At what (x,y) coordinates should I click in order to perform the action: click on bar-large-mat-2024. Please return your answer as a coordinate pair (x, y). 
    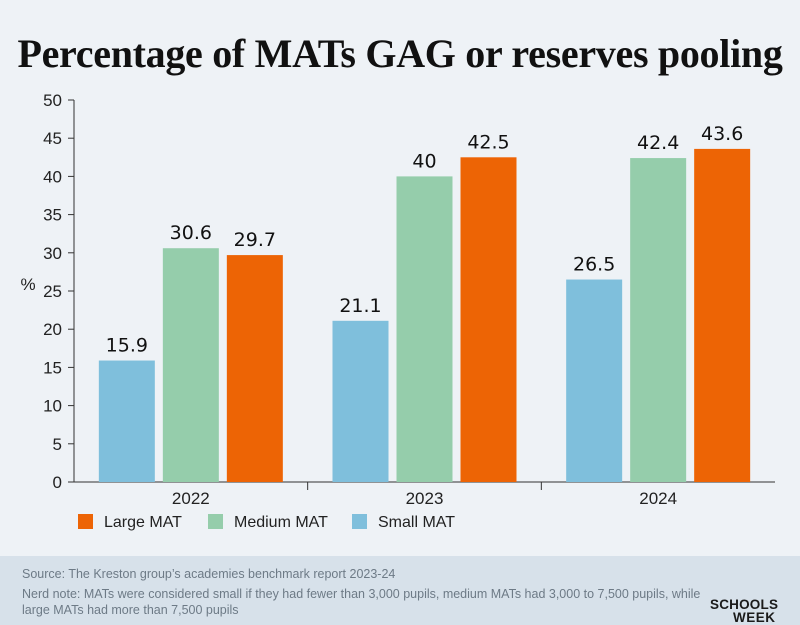
    Looking at the image, I should click on (722, 315).